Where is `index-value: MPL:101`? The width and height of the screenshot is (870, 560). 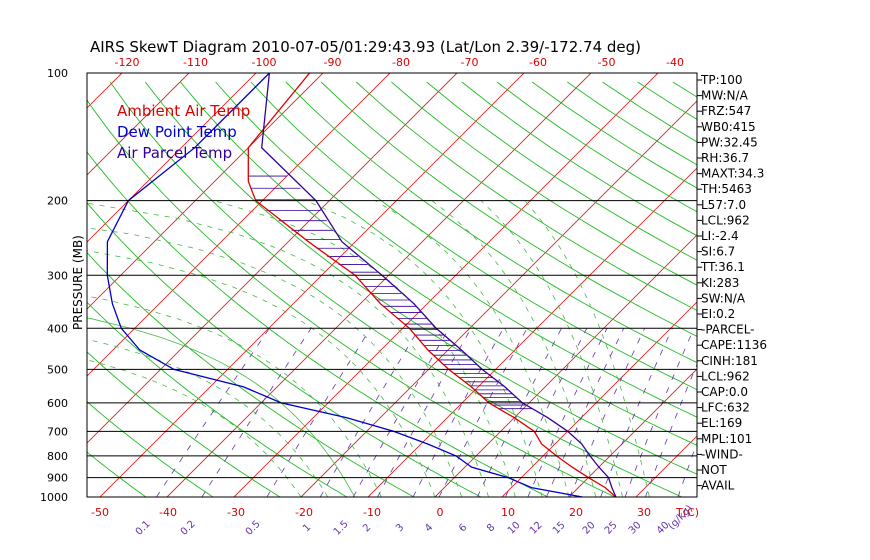
index-value: MPL:101 is located at coordinates (726, 439).